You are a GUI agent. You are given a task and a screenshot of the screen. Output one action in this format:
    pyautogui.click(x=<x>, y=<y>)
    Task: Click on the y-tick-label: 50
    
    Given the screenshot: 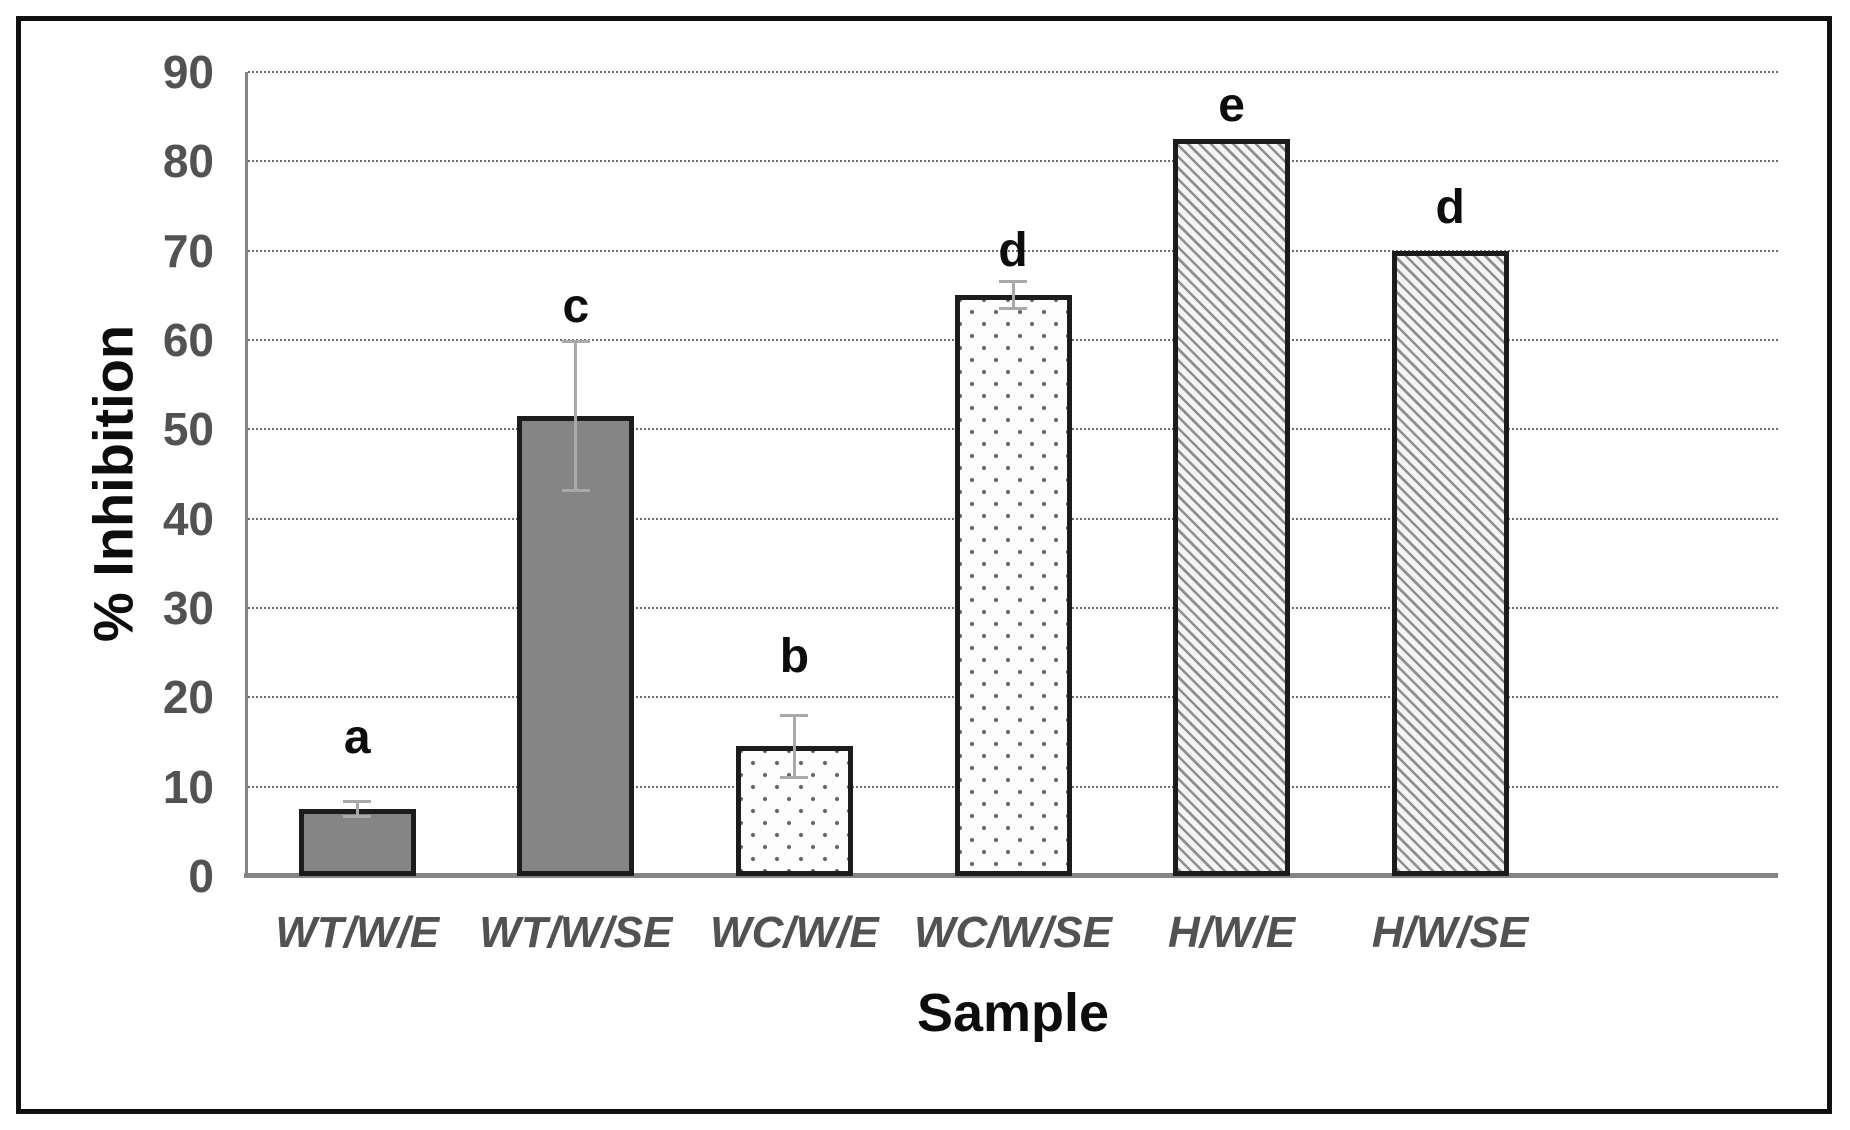 What is the action you would take?
    pyautogui.click(x=188, y=429)
    